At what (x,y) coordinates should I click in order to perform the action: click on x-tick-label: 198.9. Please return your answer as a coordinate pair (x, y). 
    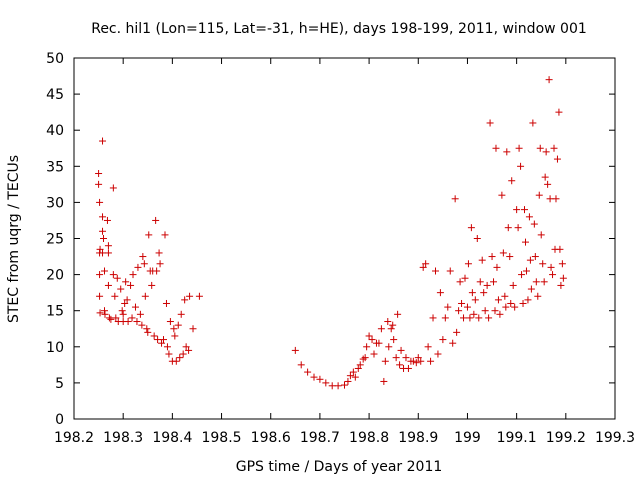
    Looking at the image, I should click on (418, 438).